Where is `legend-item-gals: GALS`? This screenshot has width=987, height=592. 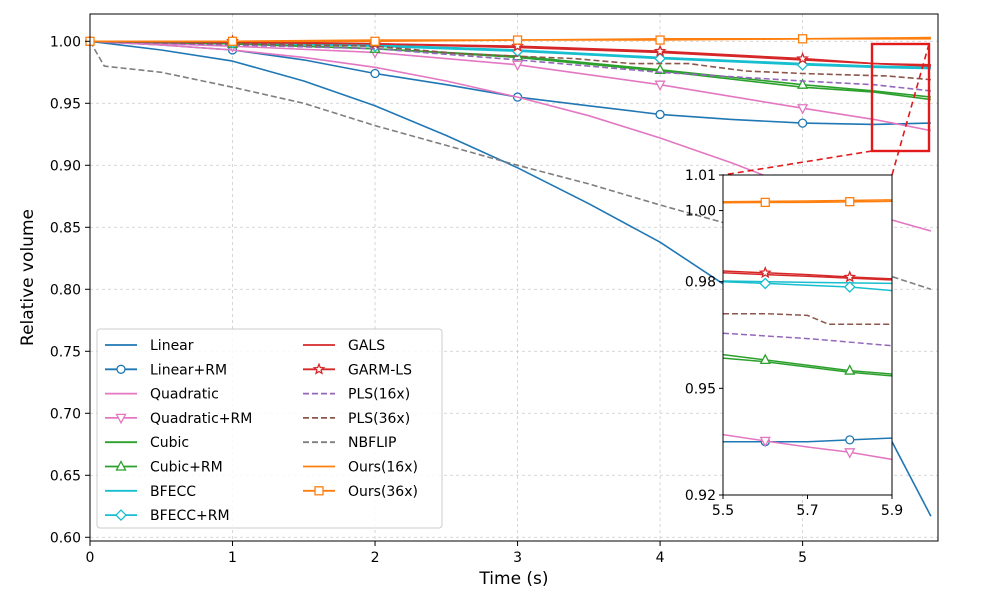 legend-item-gals: GALS is located at coordinates (344, 346).